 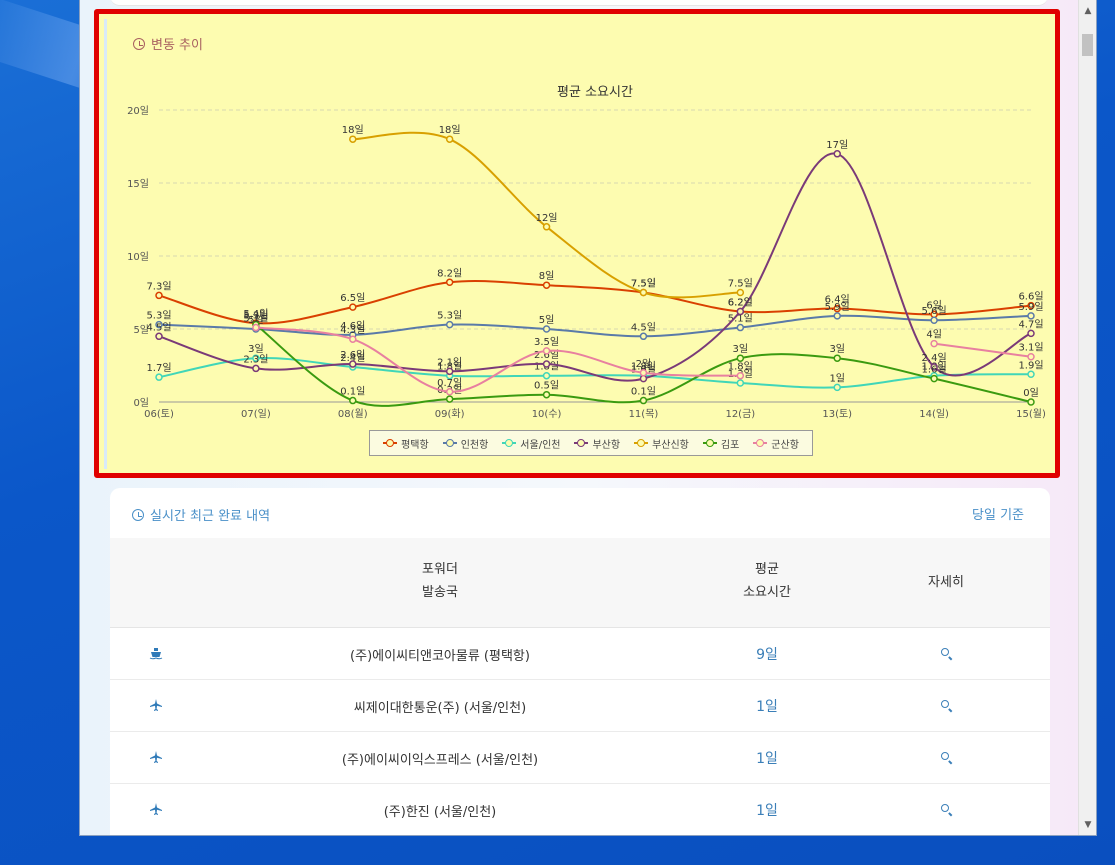 I want to click on table-row: 씨제이대한통운(주) (서울/인천) 1일, so click(x=580, y=706).